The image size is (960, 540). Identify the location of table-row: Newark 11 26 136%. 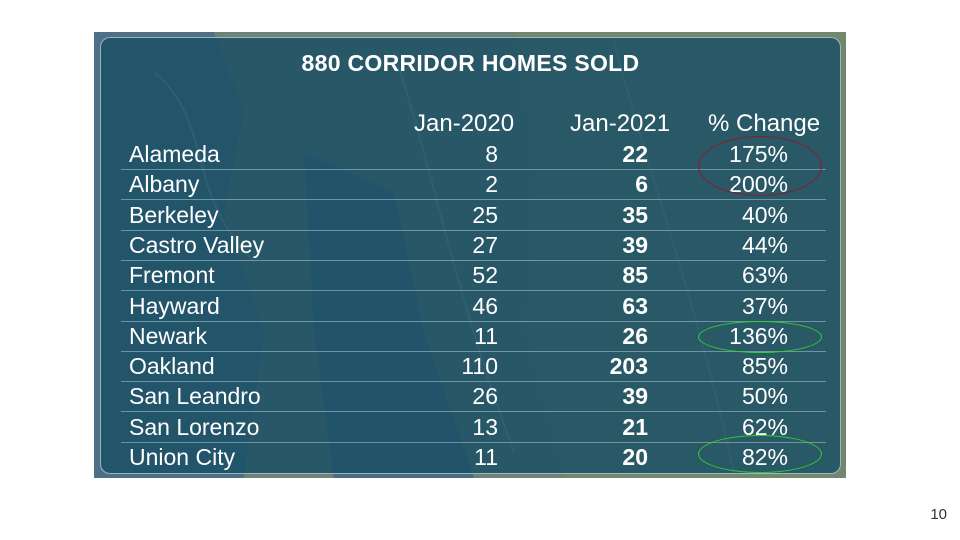
(473, 336).